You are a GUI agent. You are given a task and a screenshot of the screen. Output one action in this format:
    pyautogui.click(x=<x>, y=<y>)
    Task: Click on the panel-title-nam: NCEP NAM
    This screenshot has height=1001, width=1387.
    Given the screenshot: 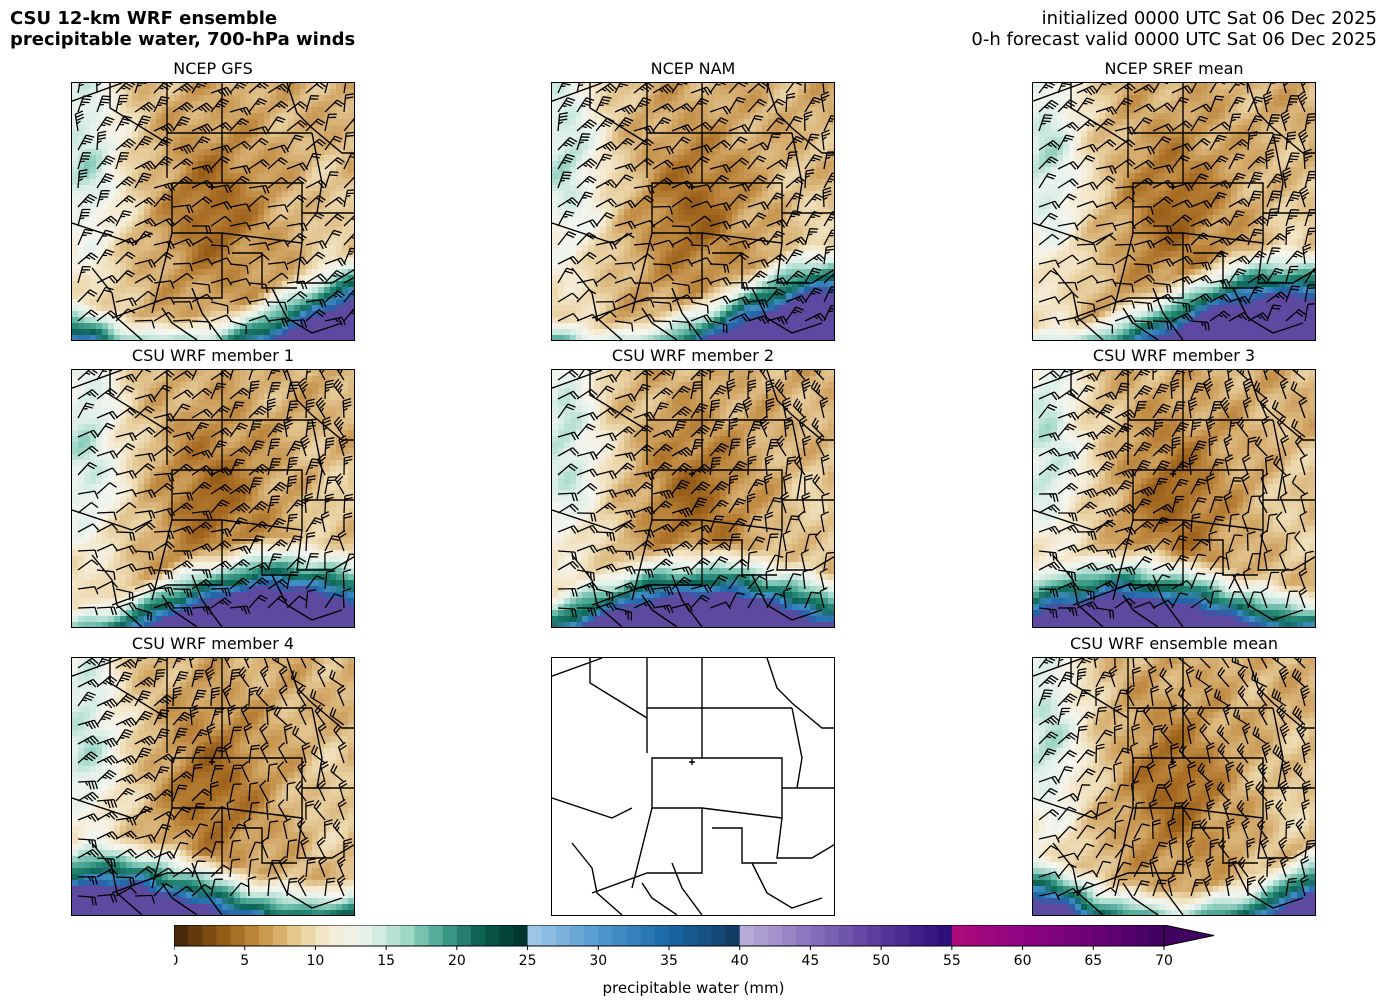 What is the action you would take?
    pyautogui.click(x=693, y=68)
    